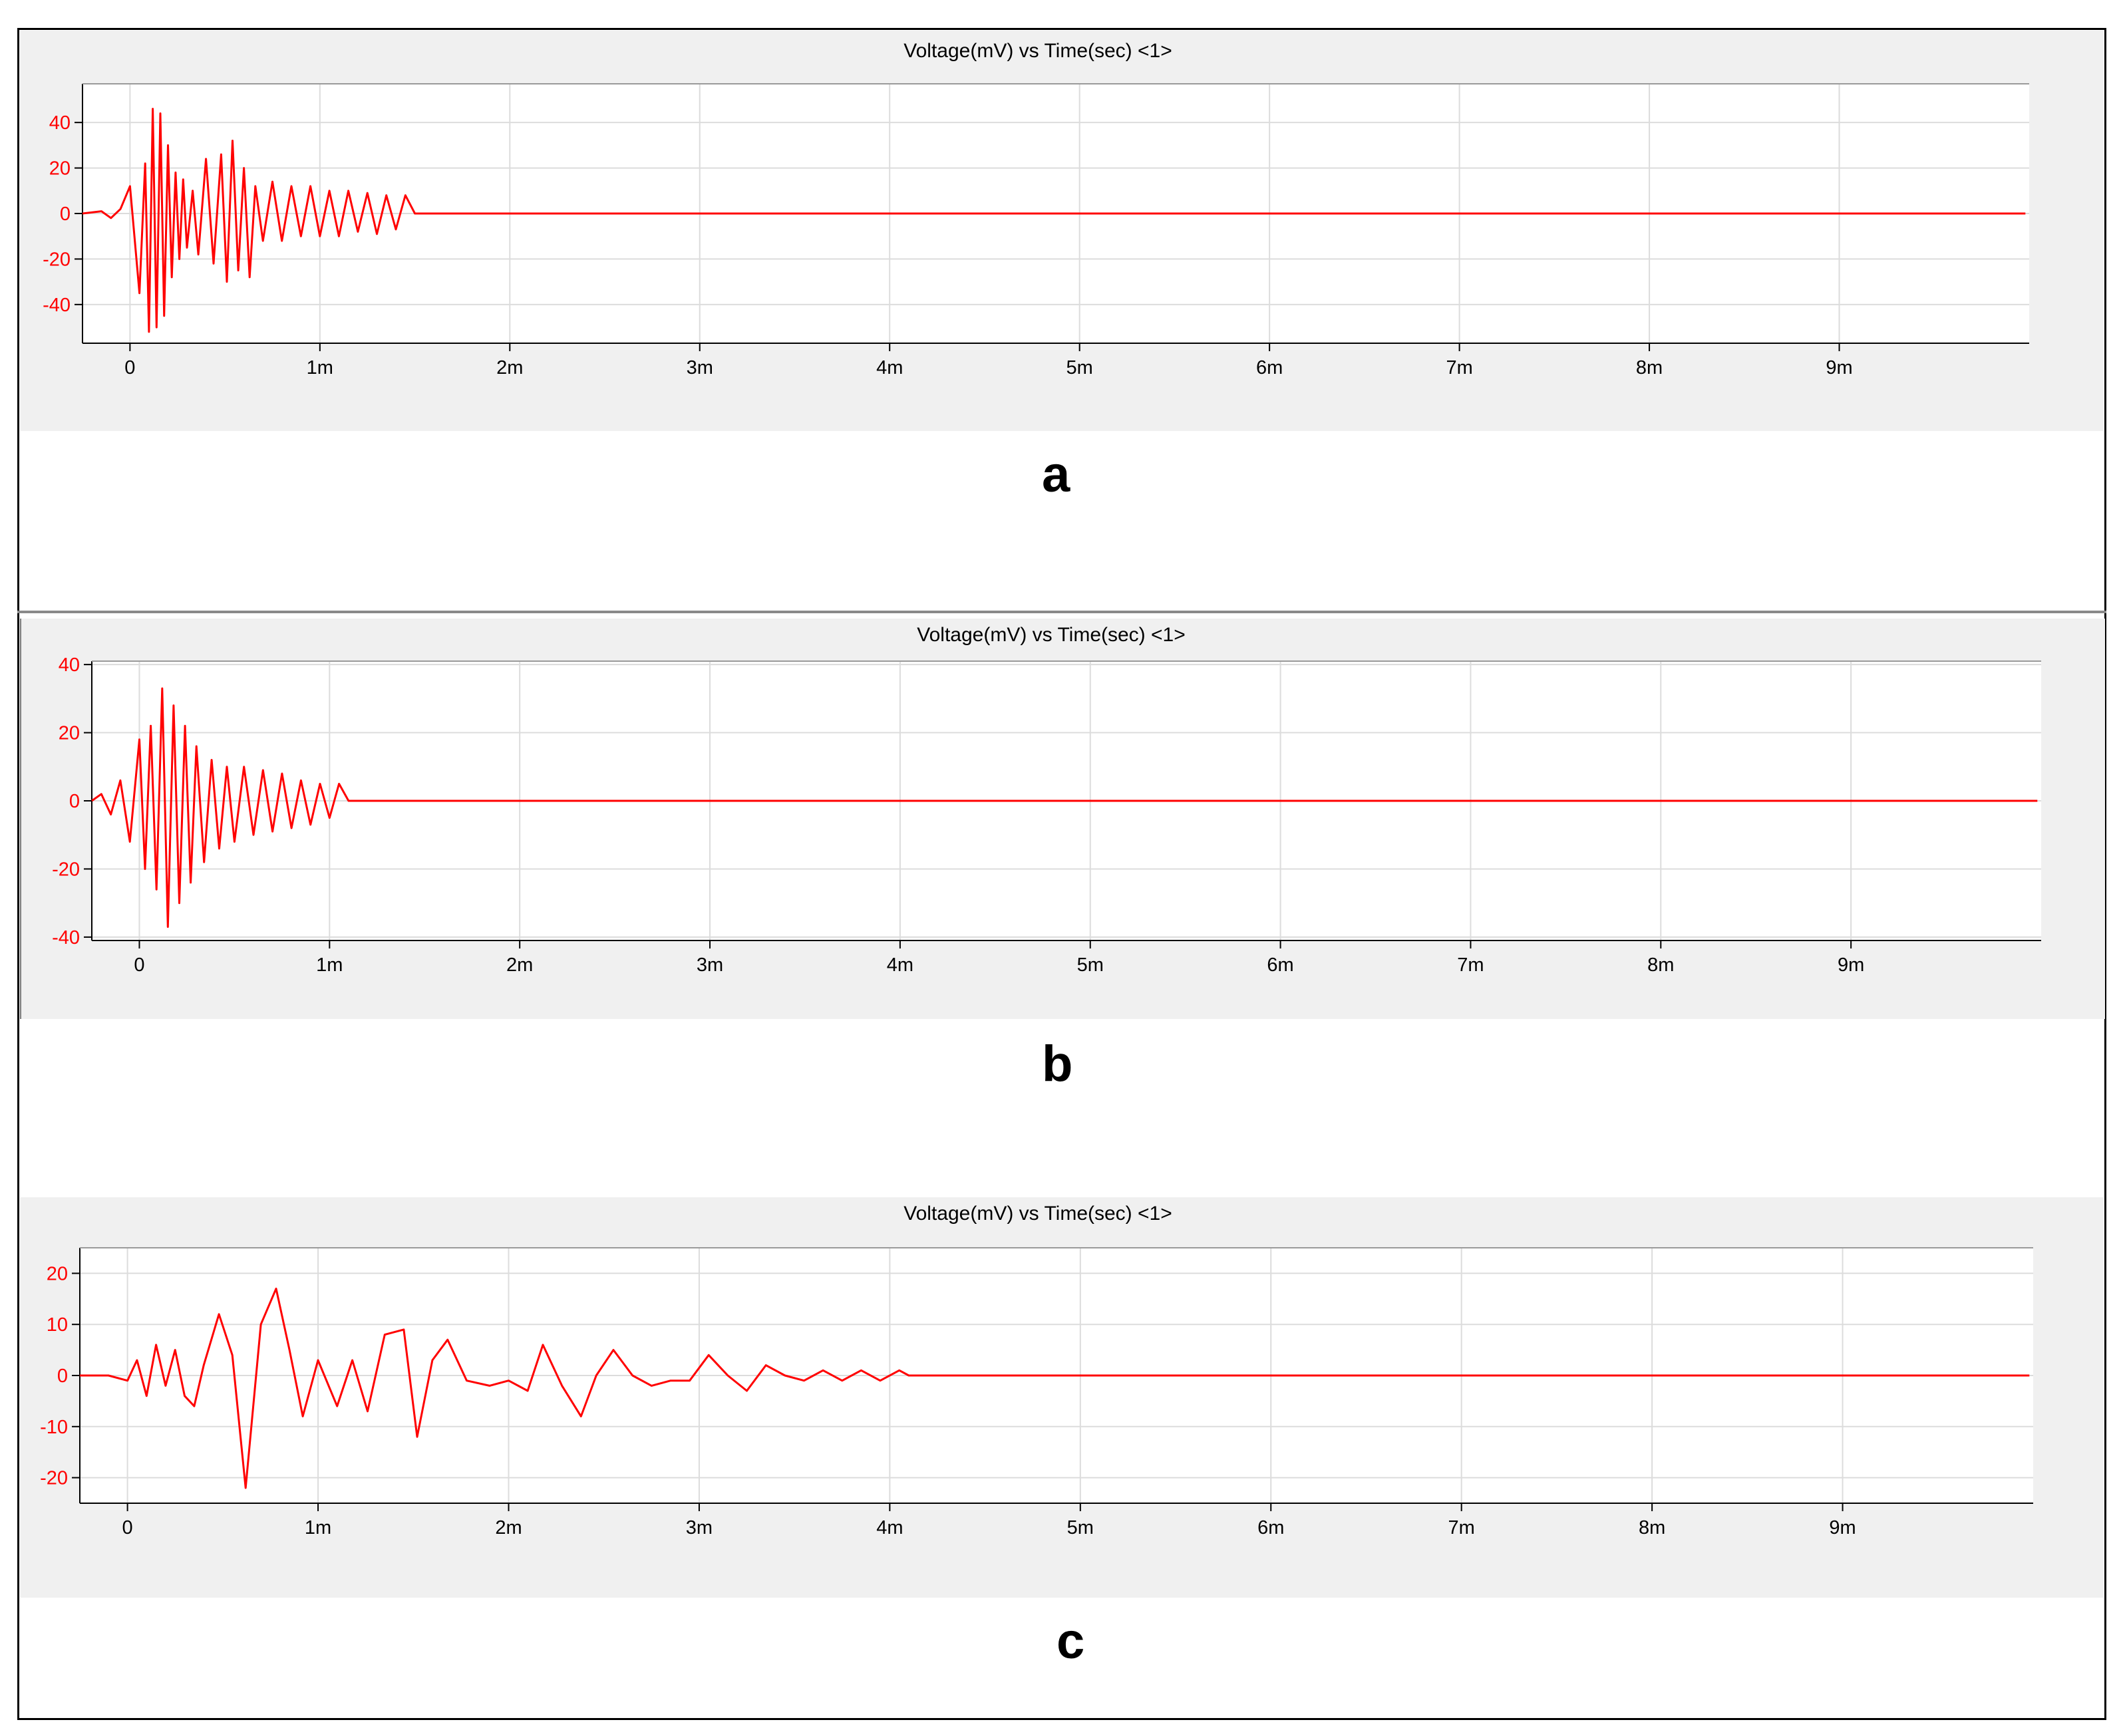 The image size is (2121, 1736). Describe the element at coordinates (54, 1427) in the screenshot. I see `y-tick-label: -10` at that location.